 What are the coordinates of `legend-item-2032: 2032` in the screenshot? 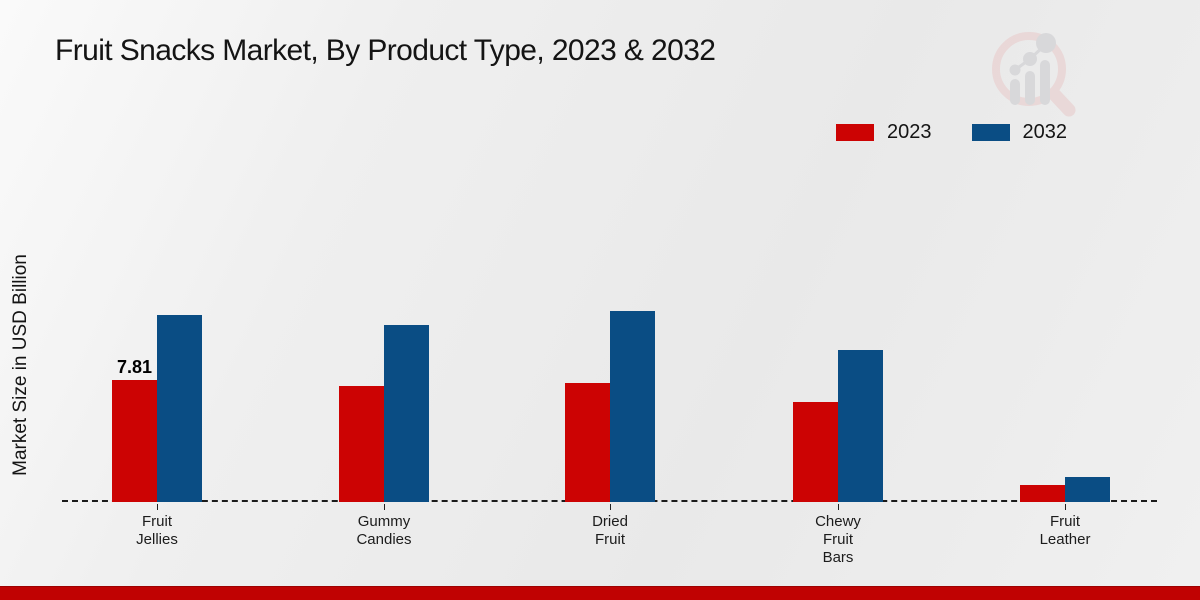 It's located at (1019, 132).